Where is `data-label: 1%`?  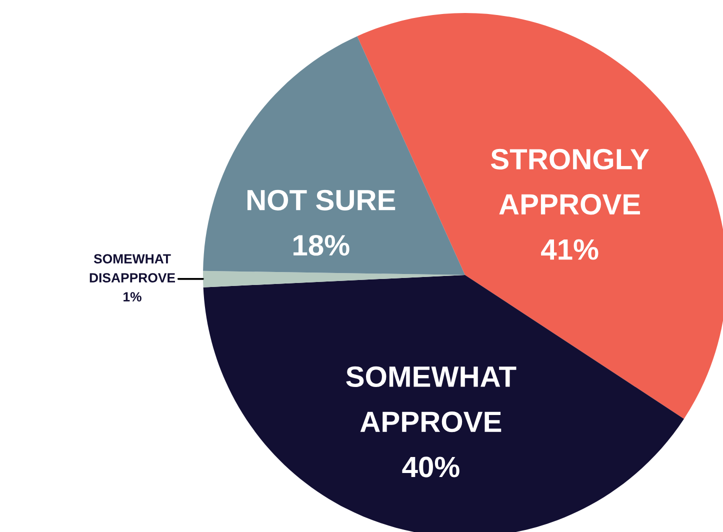 data-label: 1% is located at coordinates (133, 297).